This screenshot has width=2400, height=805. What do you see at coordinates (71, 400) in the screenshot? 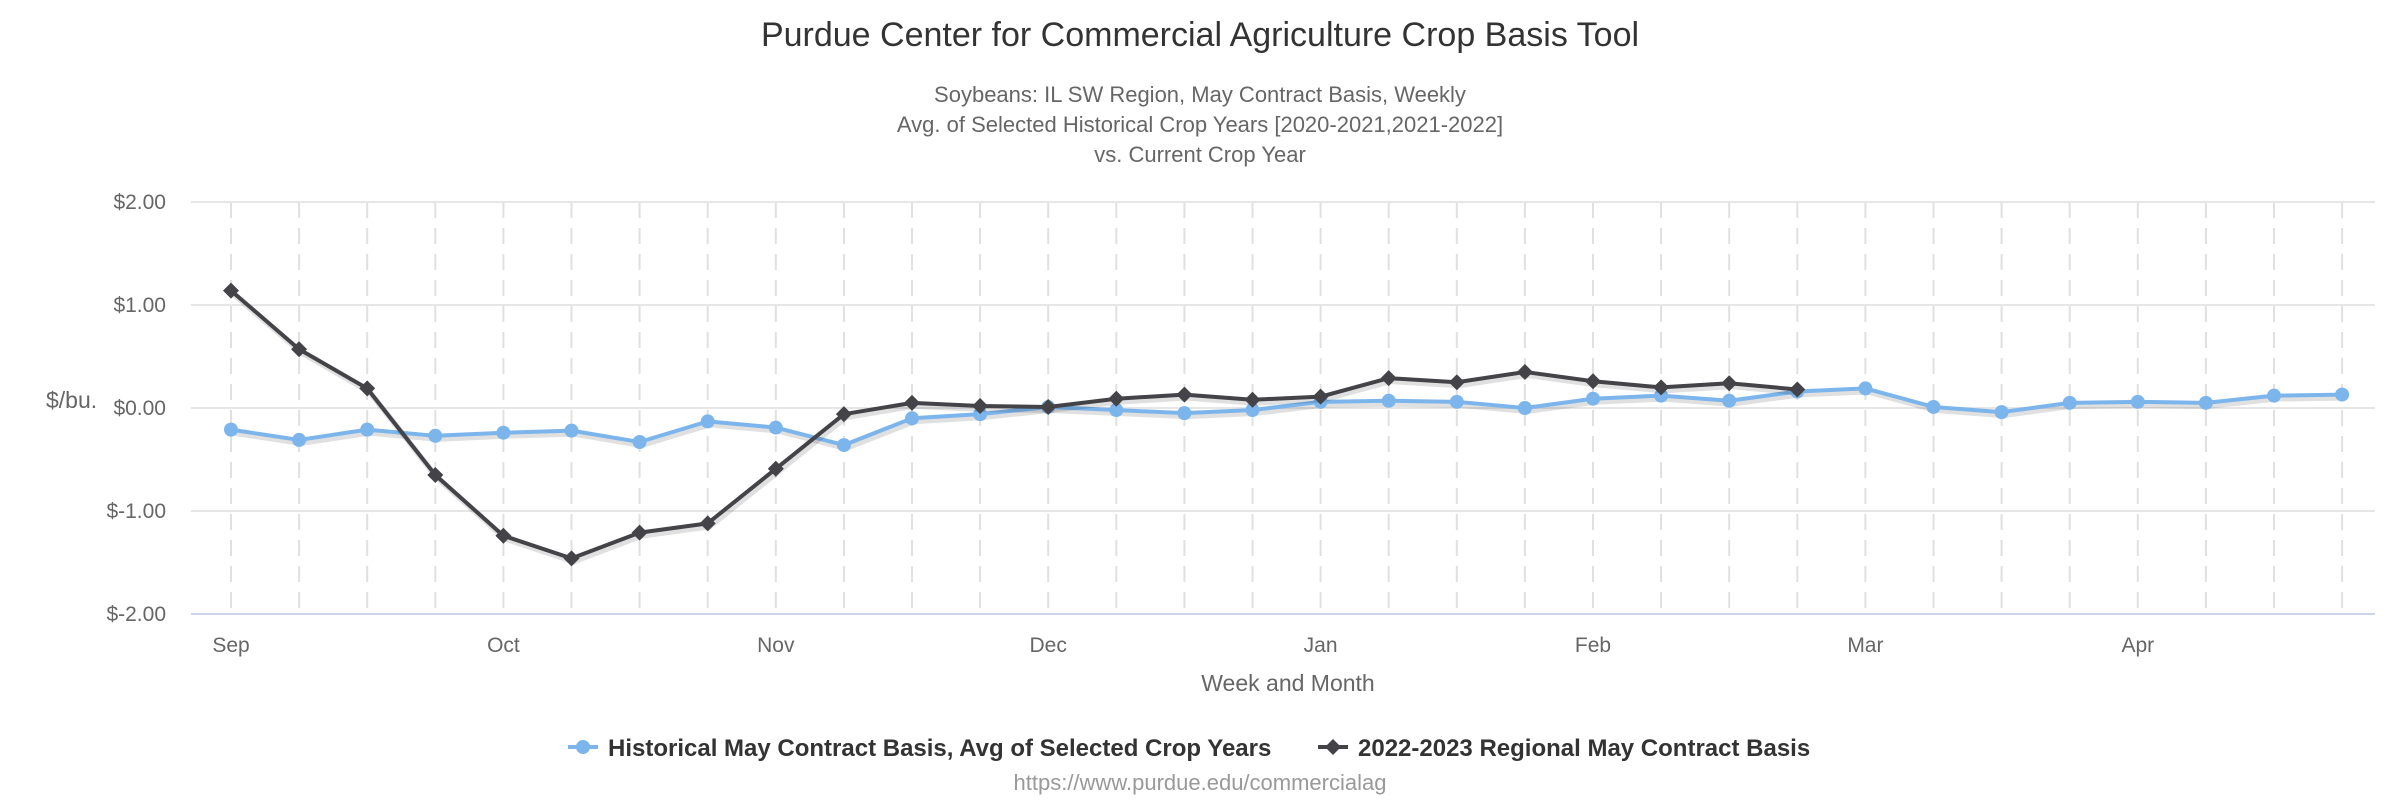
I see `y-axis-title: $/bu.` at bounding box center [71, 400].